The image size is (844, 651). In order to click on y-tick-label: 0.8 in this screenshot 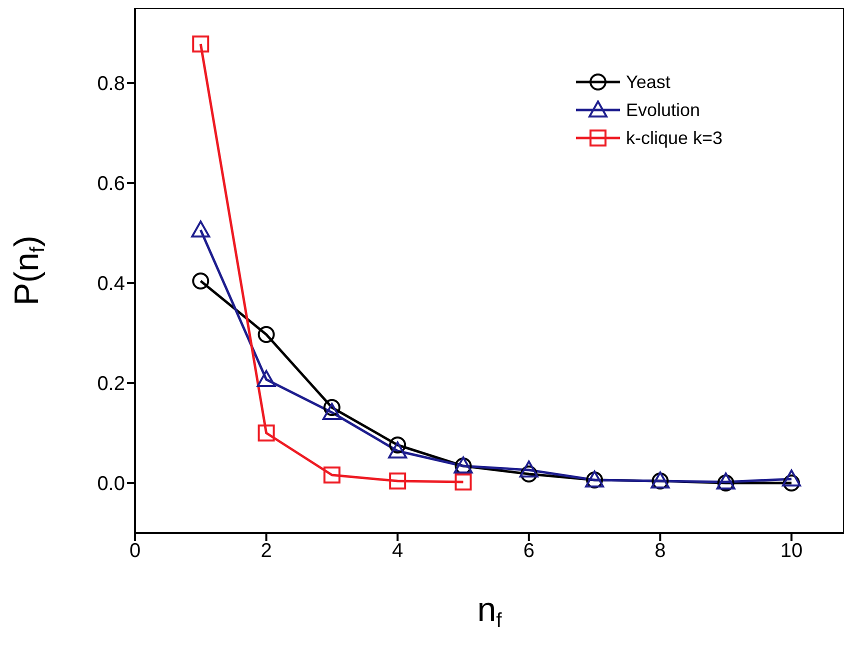, I will do `click(111, 84)`.